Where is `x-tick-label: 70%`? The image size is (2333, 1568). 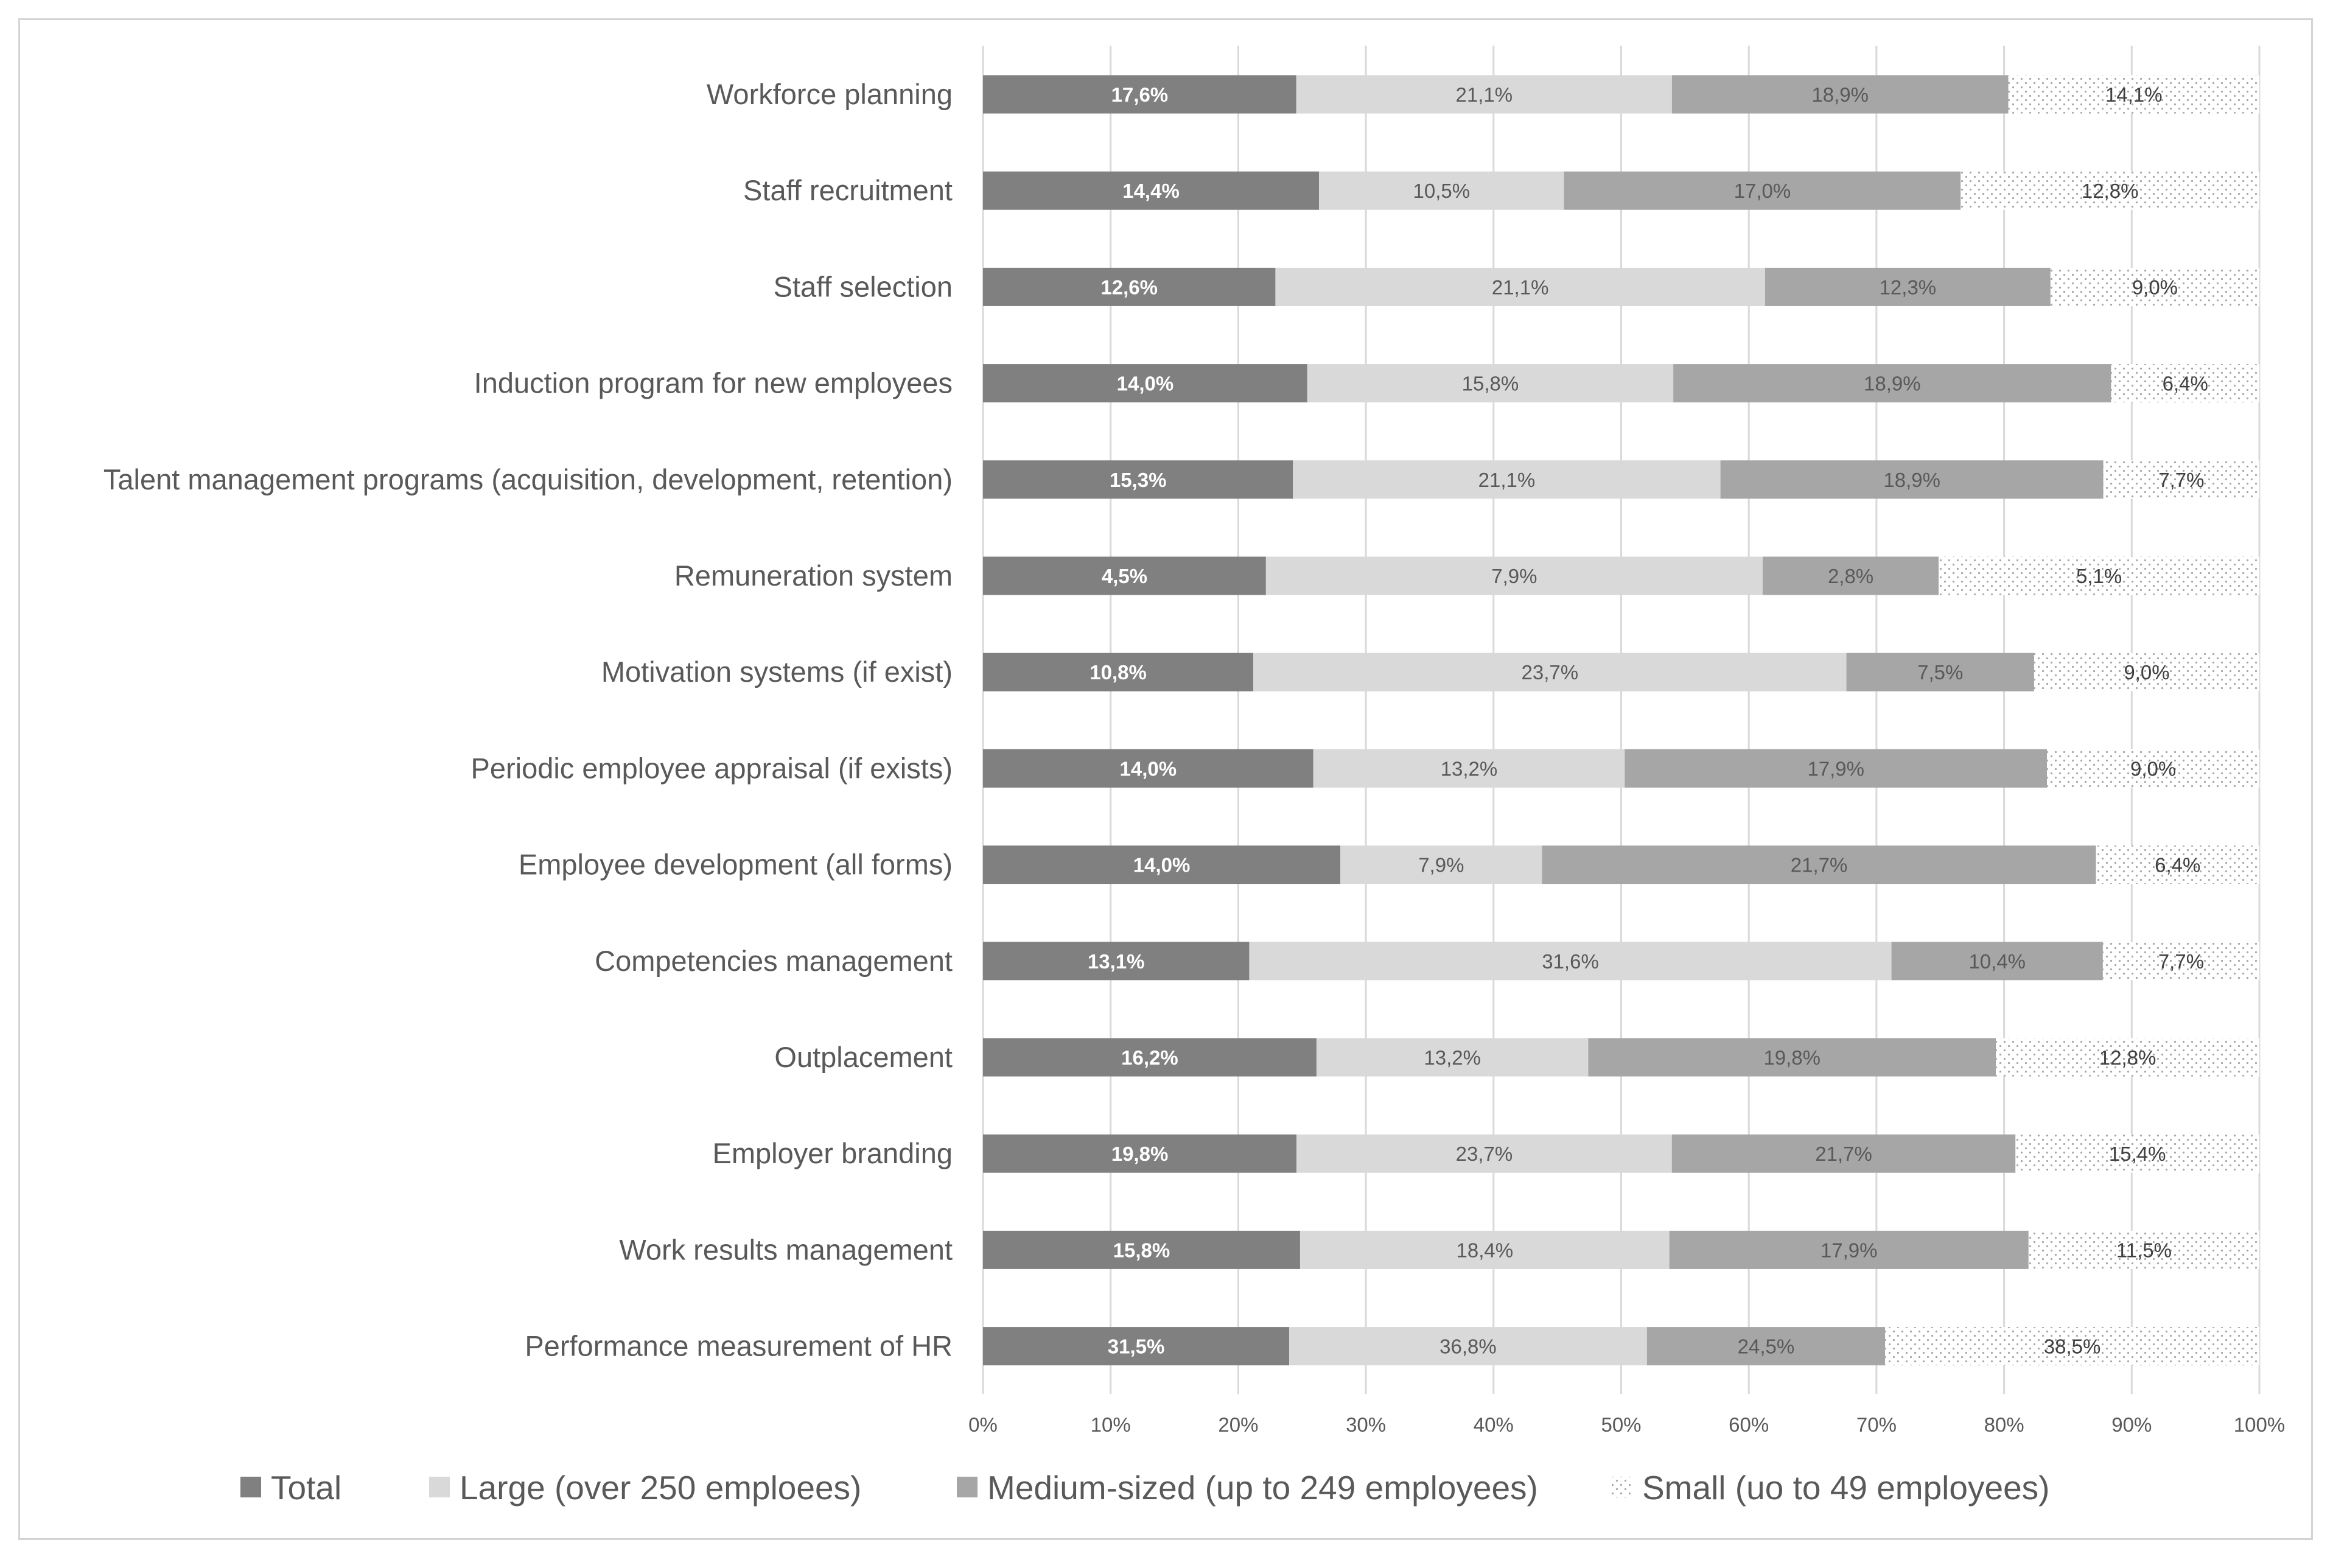 x-tick-label: 70% is located at coordinates (1876, 1424).